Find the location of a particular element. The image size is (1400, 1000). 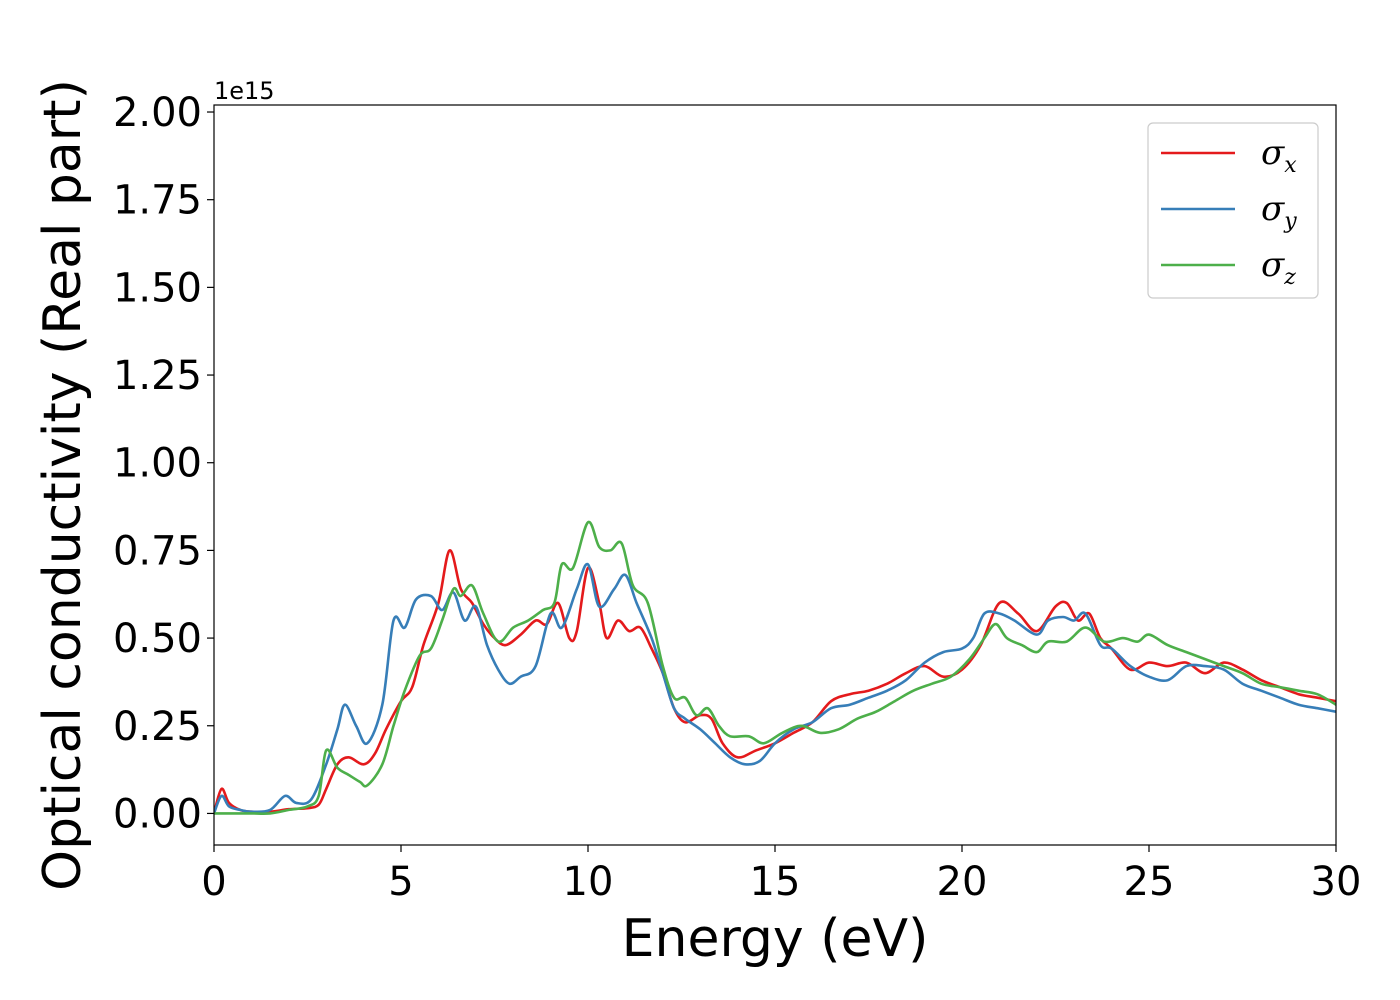

x-axis-title: Energy (eV) is located at coordinates (775, 939).